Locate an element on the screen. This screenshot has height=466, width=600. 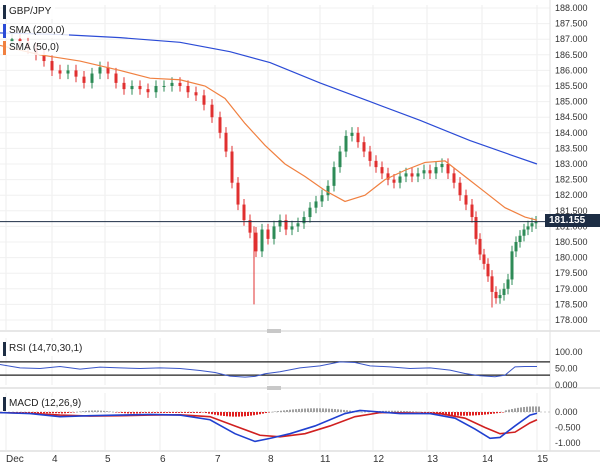
macd-text: MACD (12,26,9) is located at coordinates (45, 403).